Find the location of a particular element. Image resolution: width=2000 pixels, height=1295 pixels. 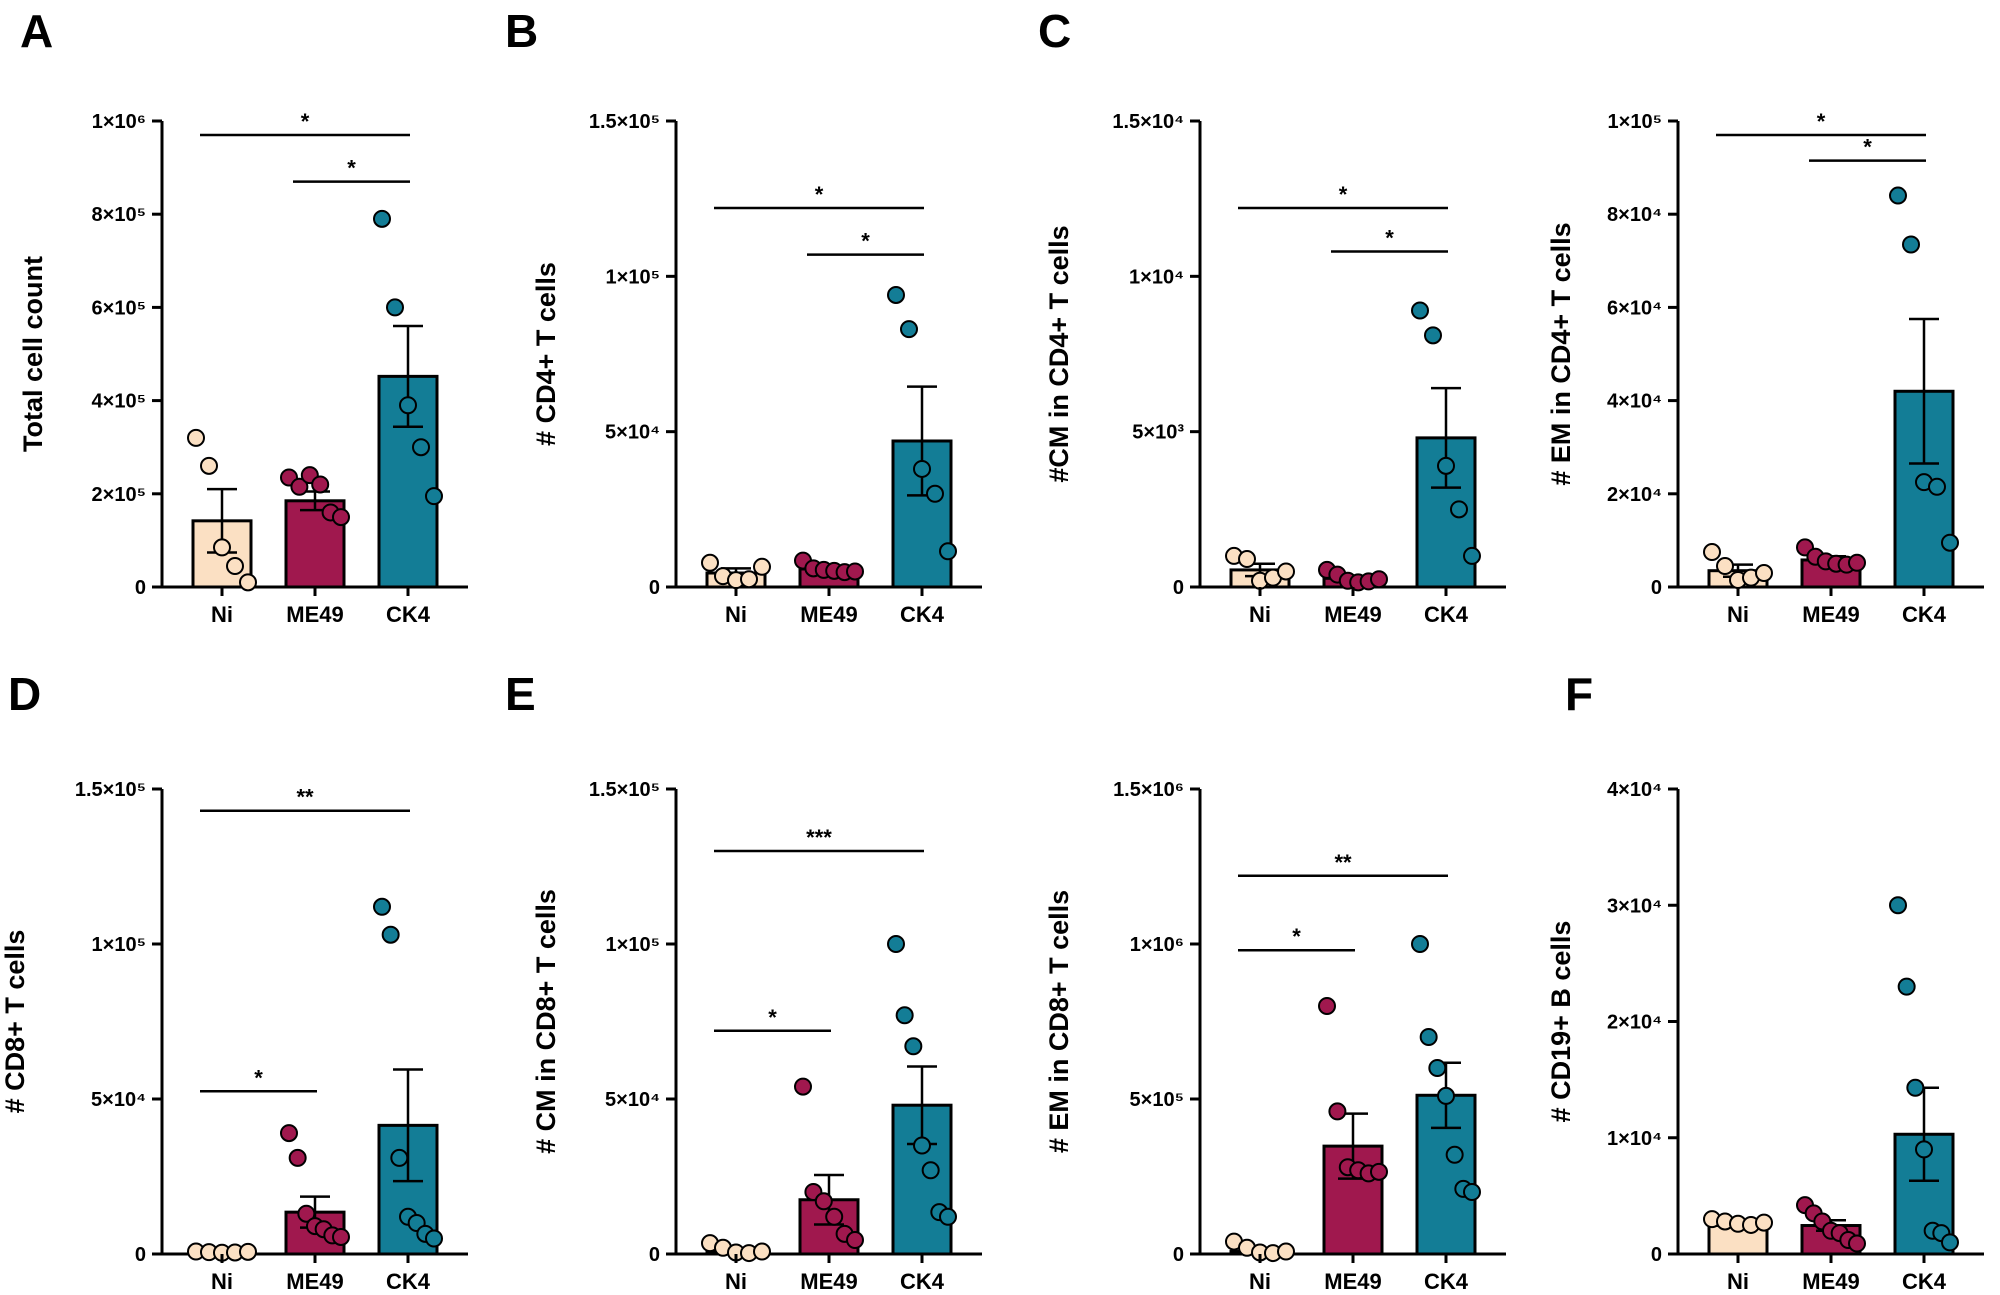

y-tick-label: 6×10⁴ is located at coordinates (1634, 308).